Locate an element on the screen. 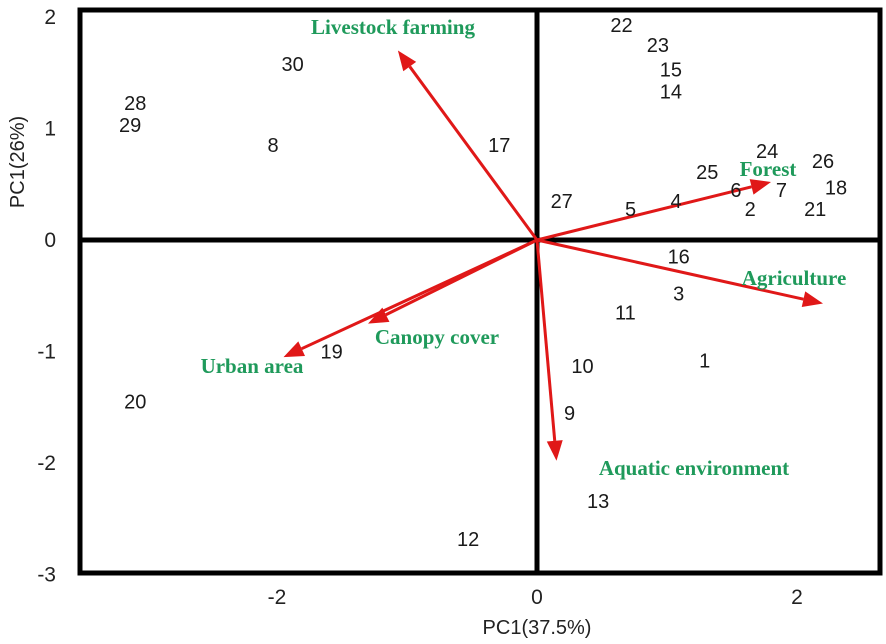 Image resolution: width=886 pixels, height=644 pixels. observation-label: 29 is located at coordinates (130, 126).